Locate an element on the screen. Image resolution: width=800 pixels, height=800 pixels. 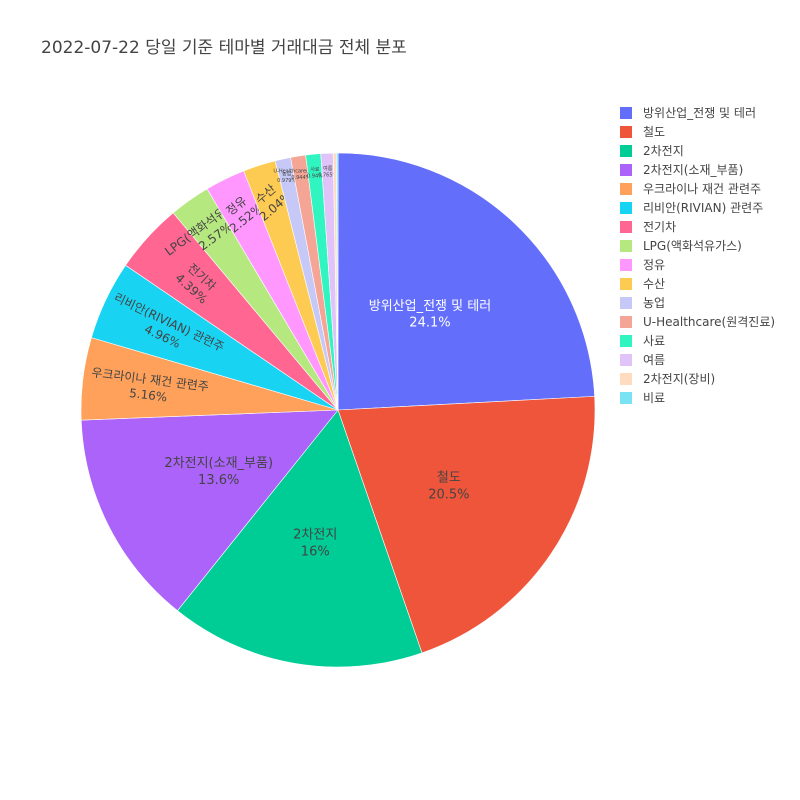
legend-item-9: 수산 is located at coordinates (693, 283).